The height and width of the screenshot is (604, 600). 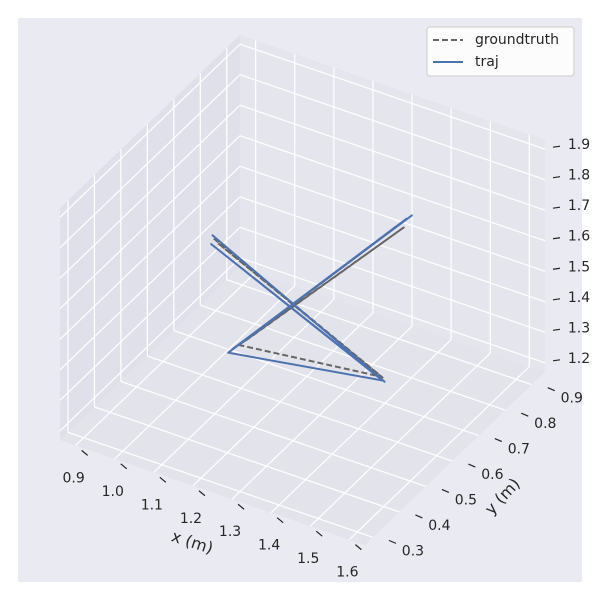 What do you see at coordinates (466, 500) in the screenshot?
I see `y-tick-label: 0.5` at bounding box center [466, 500].